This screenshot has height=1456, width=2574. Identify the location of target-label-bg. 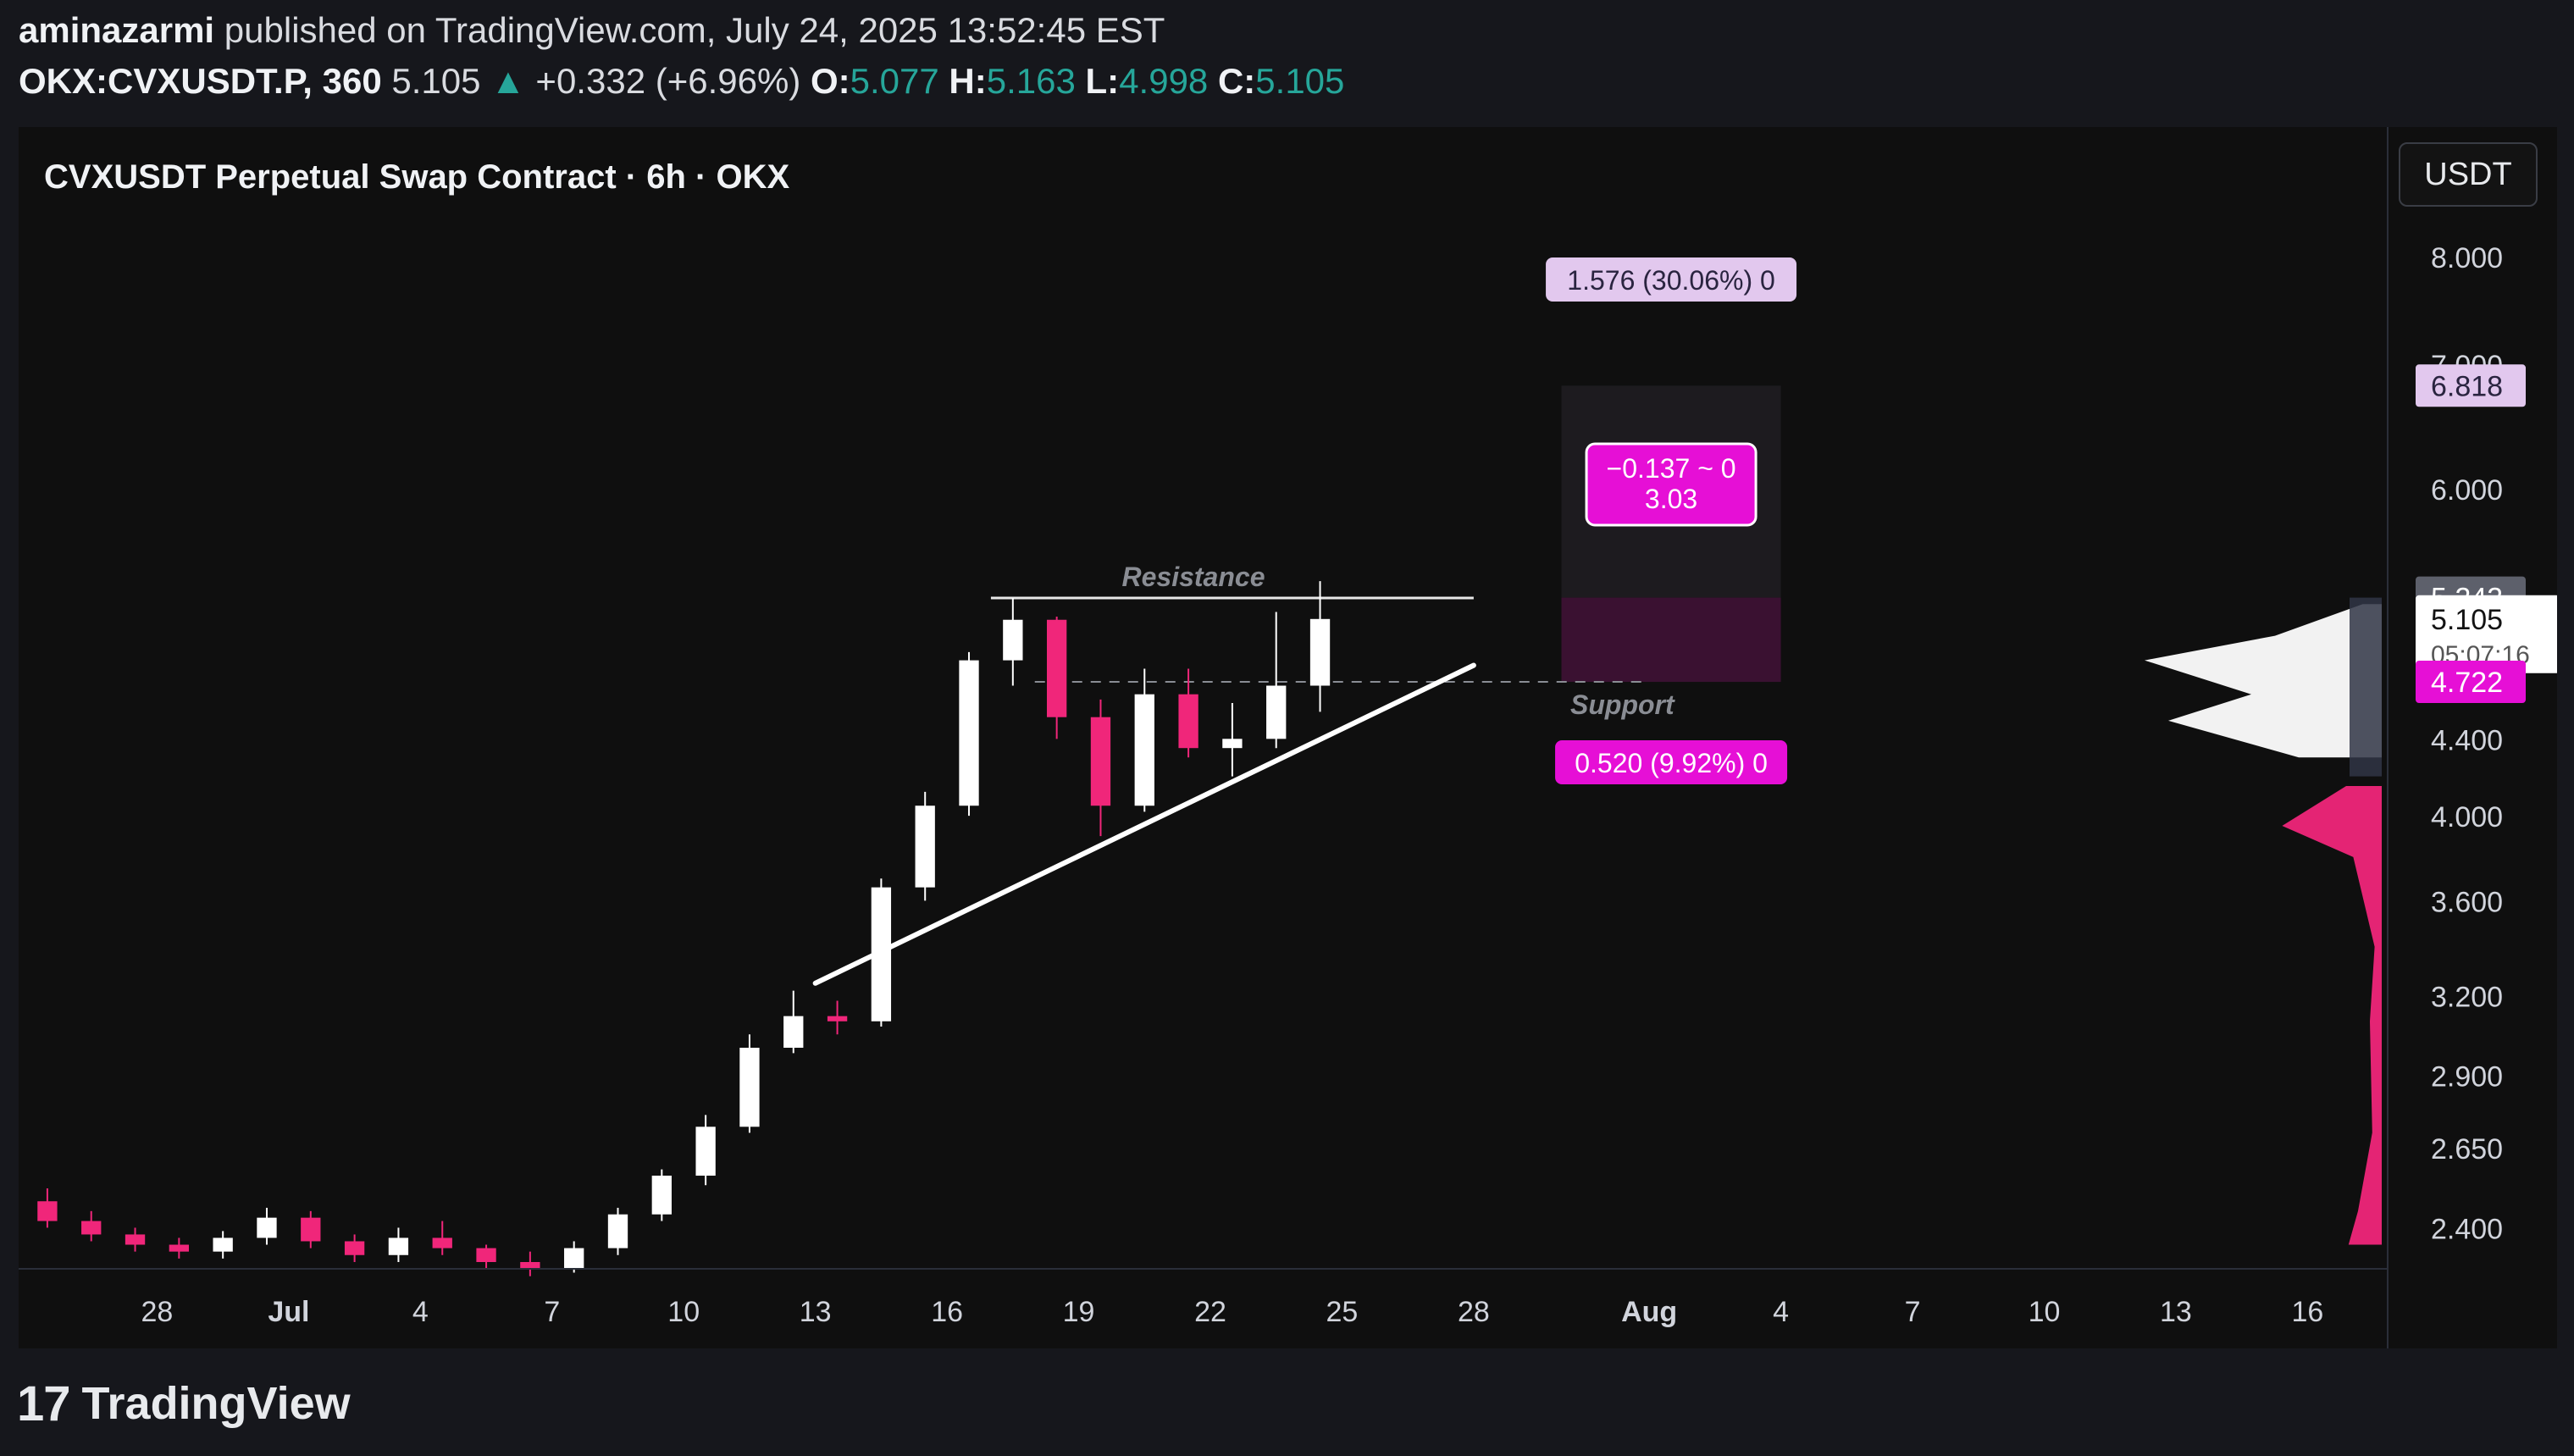
(1672, 279).